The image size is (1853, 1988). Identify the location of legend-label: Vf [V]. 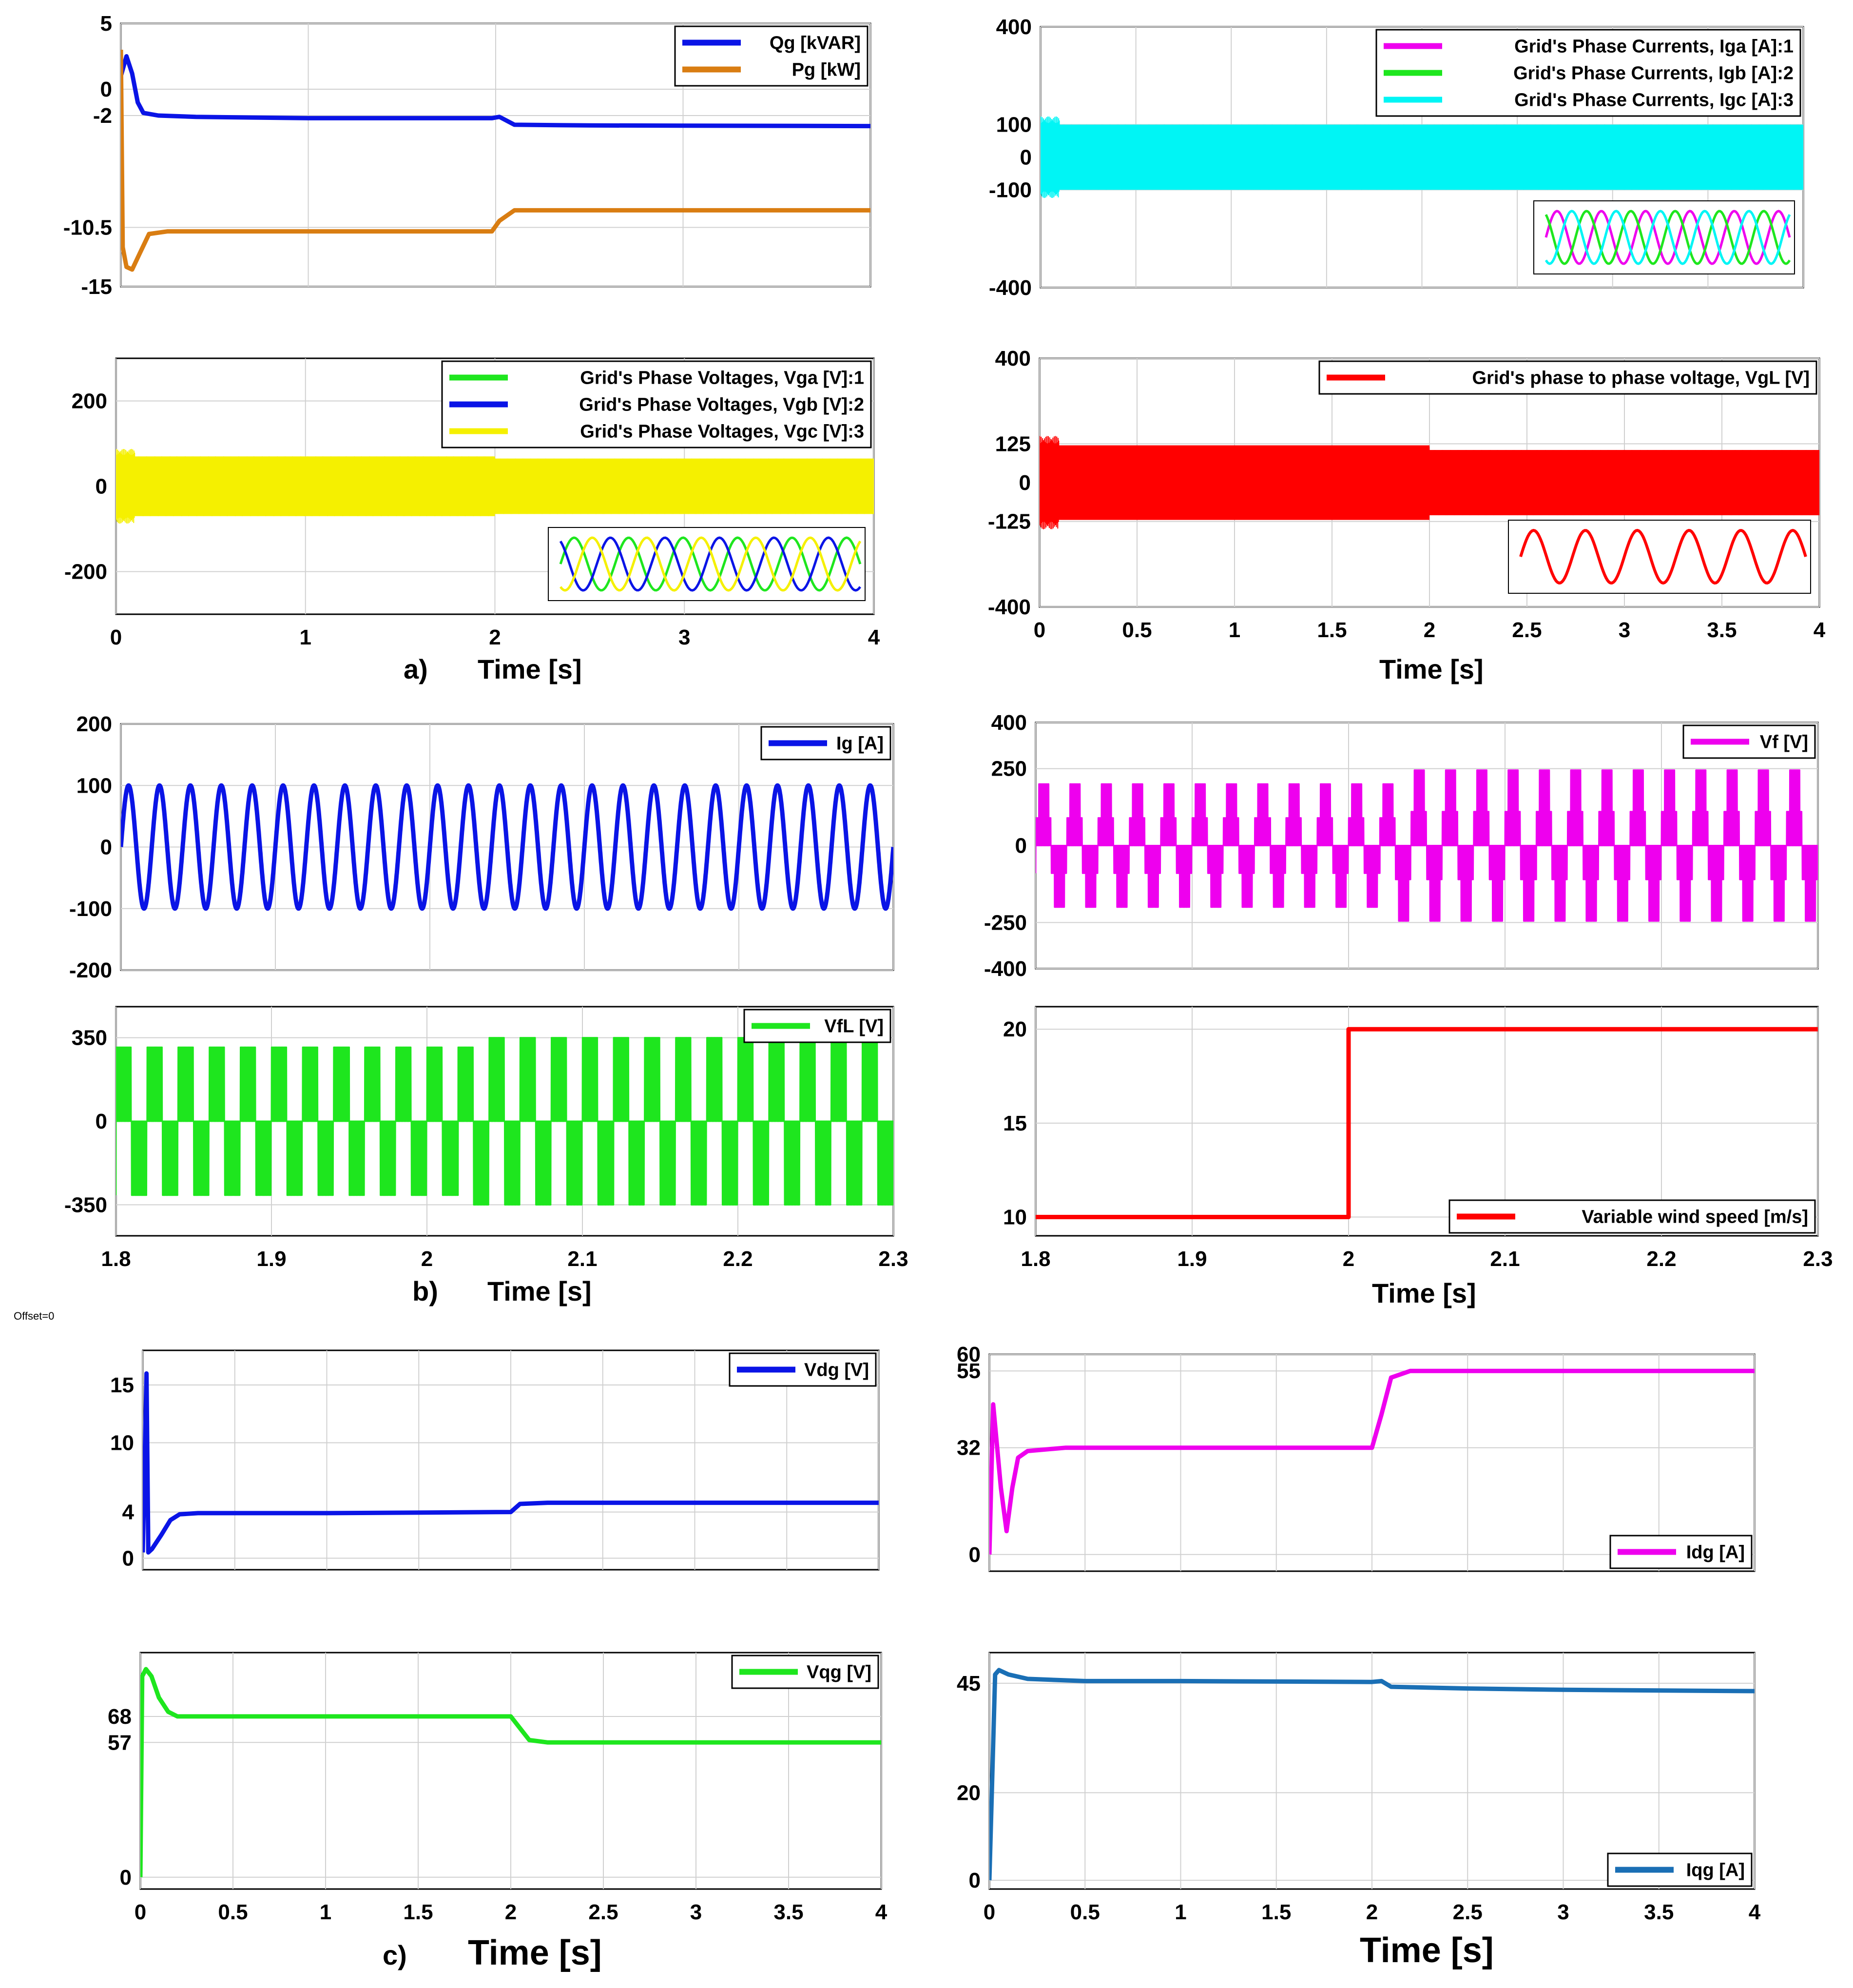
(1784, 742).